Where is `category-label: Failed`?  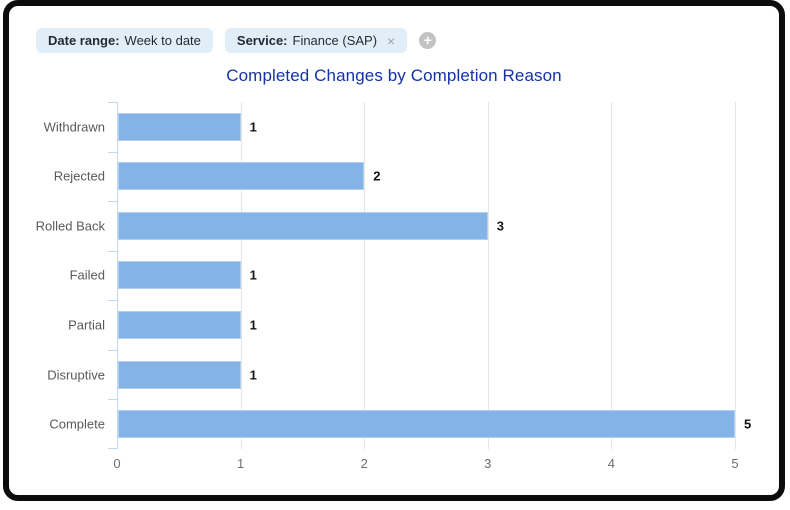 category-label: Failed is located at coordinates (87, 275).